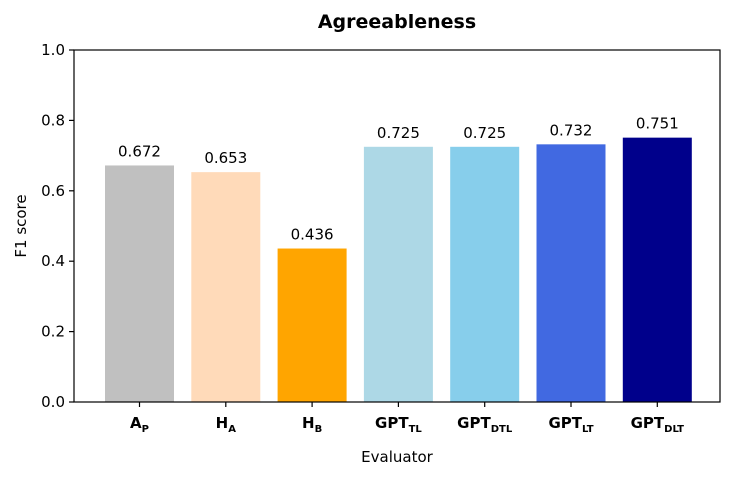 The width and height of the screenshot is (732, 478). I want to click on x-tick-label: GPTDLT, so click(658, 424).